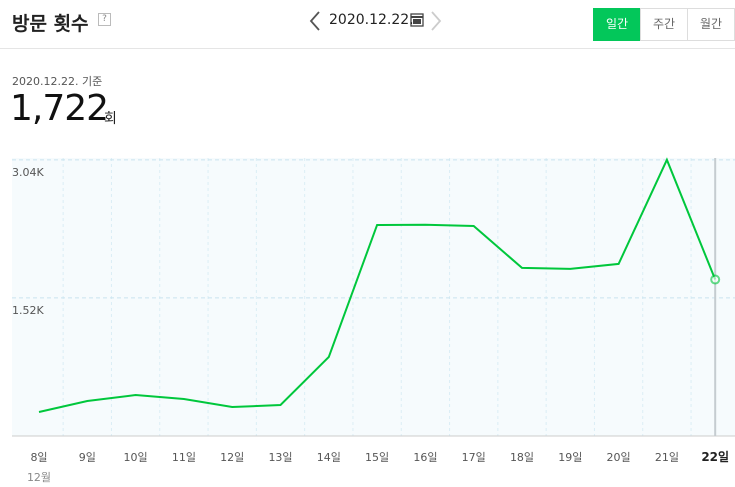 The width and height of the screenshot is (735, 487). What do you see at coordinates (232, 457) in the screenshot?
I see `x-tick-label: 12일` at bounding box center [232, 457].